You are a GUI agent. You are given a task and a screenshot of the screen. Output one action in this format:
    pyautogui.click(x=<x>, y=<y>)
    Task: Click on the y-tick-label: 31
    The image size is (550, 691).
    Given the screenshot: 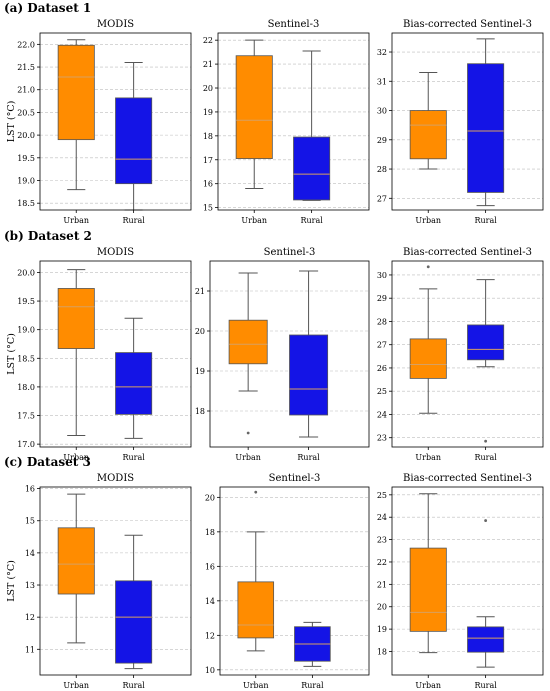 What is the action you would take?
    pyautogui.click(x=382, y=81)
    